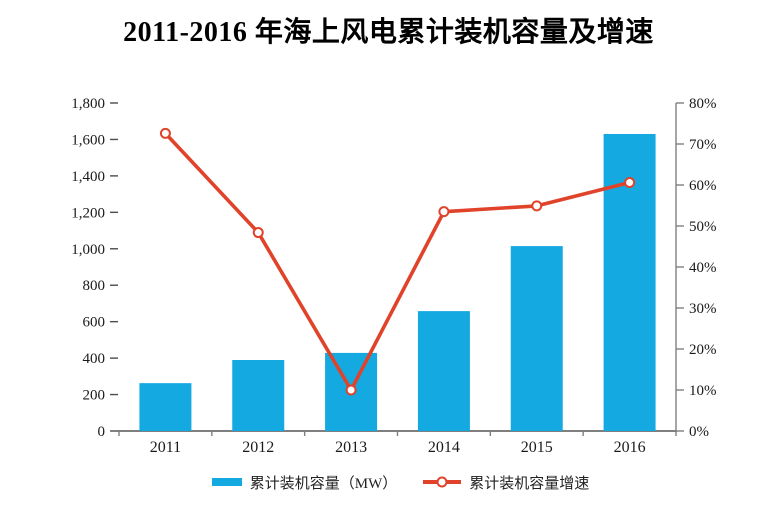 This screenshot has width=777, height=515. I want to click on y-right-tick-label: 50%, so click(703, 227).